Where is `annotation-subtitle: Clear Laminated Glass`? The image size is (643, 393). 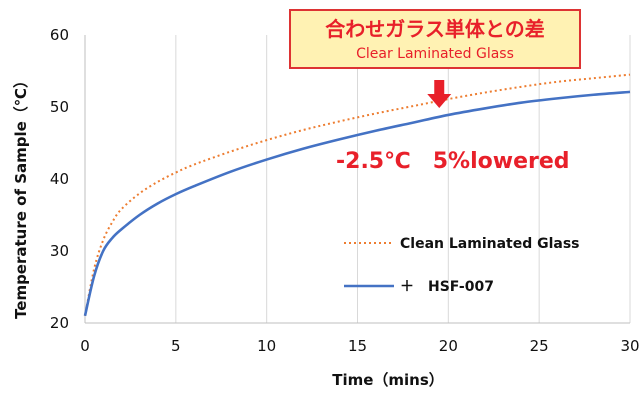
annotation-subtitle: Clear Laminated Glass is located at coordinates (435, 54).